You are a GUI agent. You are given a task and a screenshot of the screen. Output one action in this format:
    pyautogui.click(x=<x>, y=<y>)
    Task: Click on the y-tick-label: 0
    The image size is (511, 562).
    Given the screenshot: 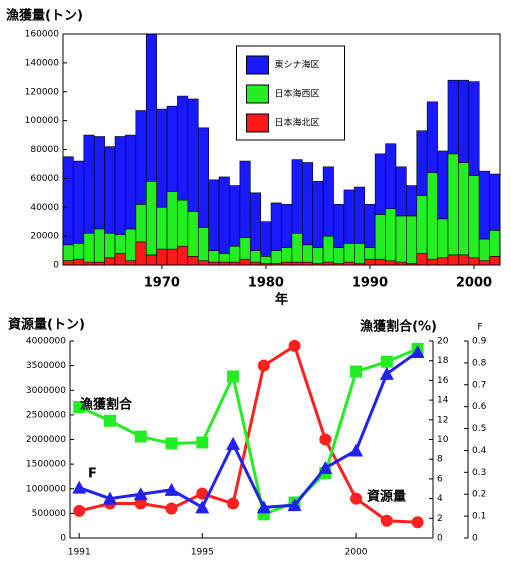 What is the action you would take?
    pyautogui.click(x=63, y=539)
    